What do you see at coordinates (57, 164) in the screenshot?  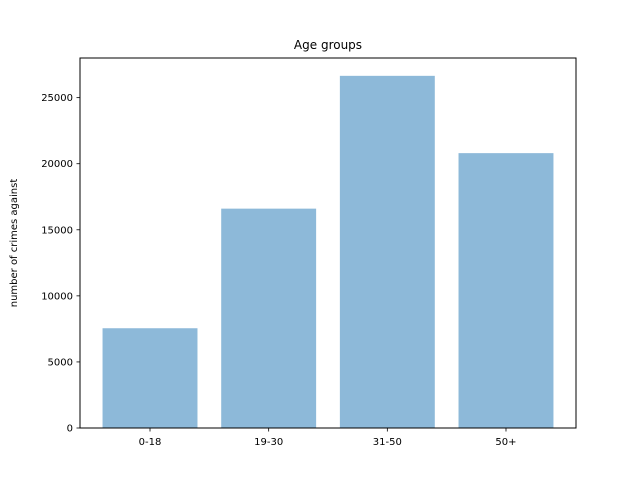 I see `y-tick-label: 20000` at bounding box center [57, 164].